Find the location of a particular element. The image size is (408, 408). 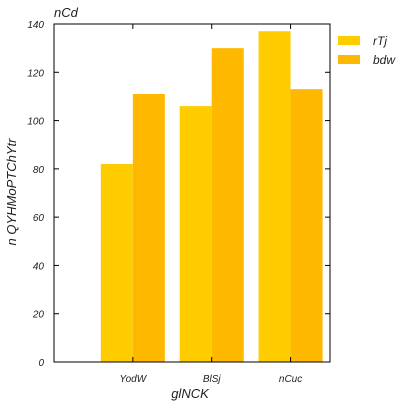

bar-bdw-BlSj is located at coordinates (227, 205).